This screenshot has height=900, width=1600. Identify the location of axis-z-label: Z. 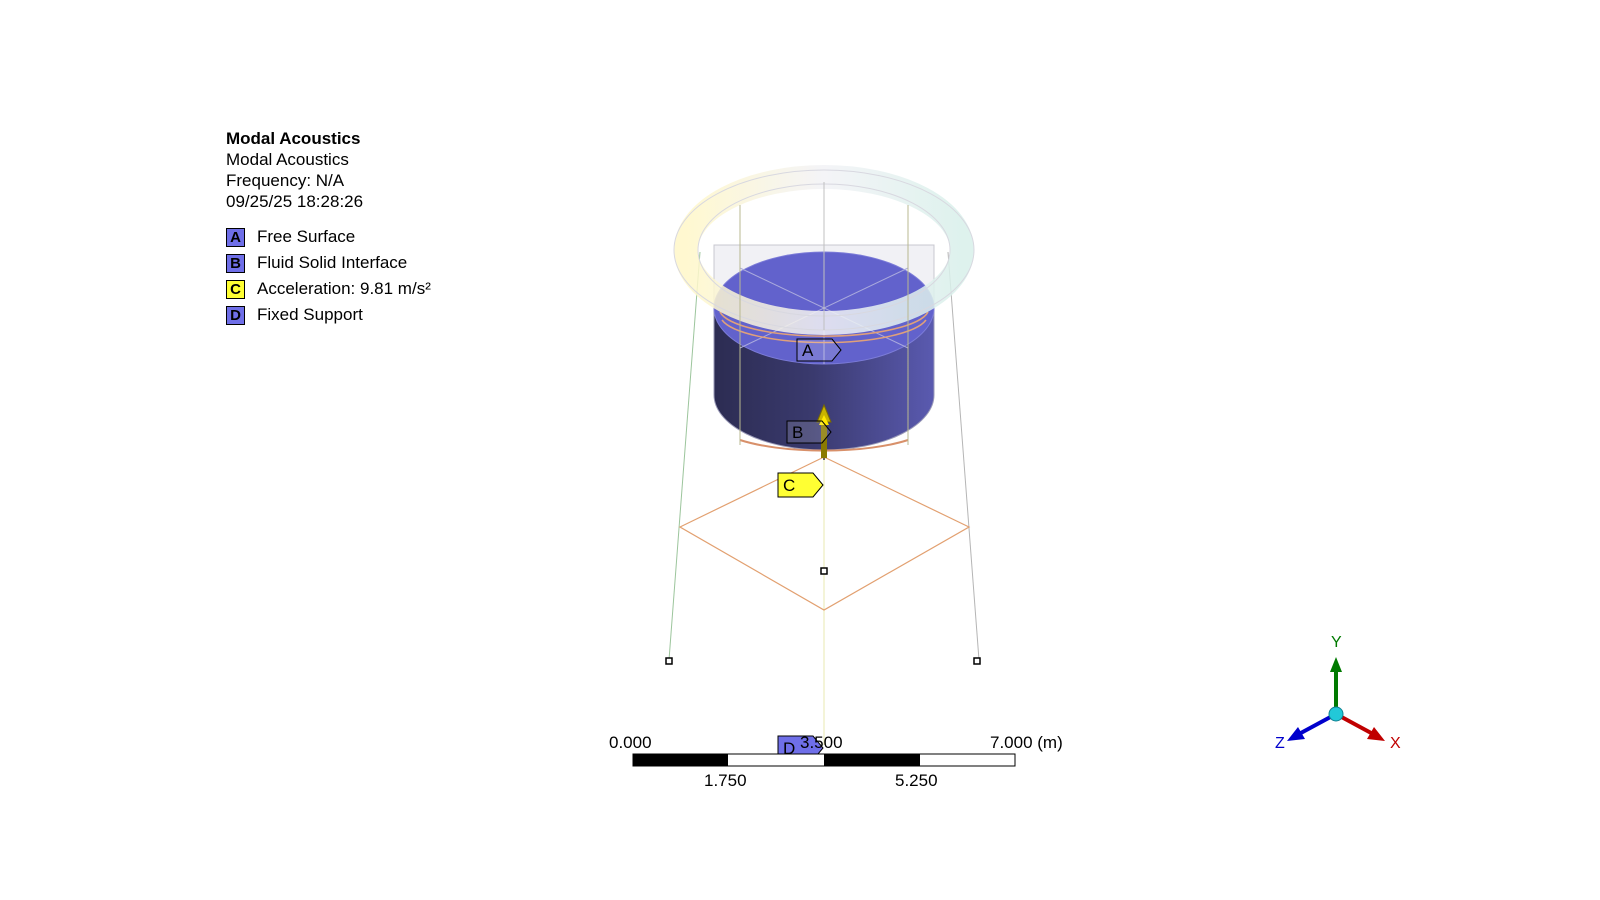
(1280, 743).